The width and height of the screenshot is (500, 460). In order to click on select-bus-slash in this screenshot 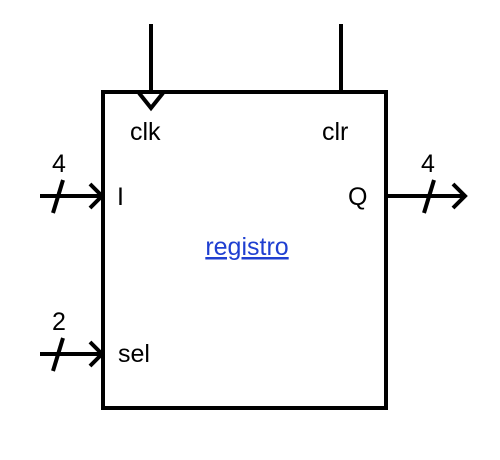, I will do `click(58, 354)`.